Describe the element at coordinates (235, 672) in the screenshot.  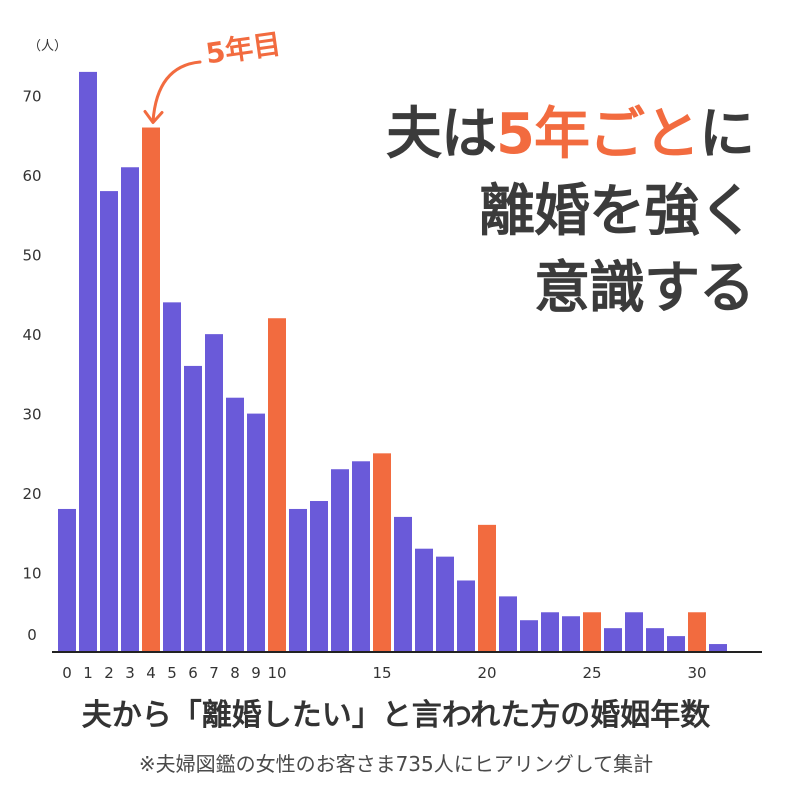
I see `x-tick-label-8: 8` at that location.